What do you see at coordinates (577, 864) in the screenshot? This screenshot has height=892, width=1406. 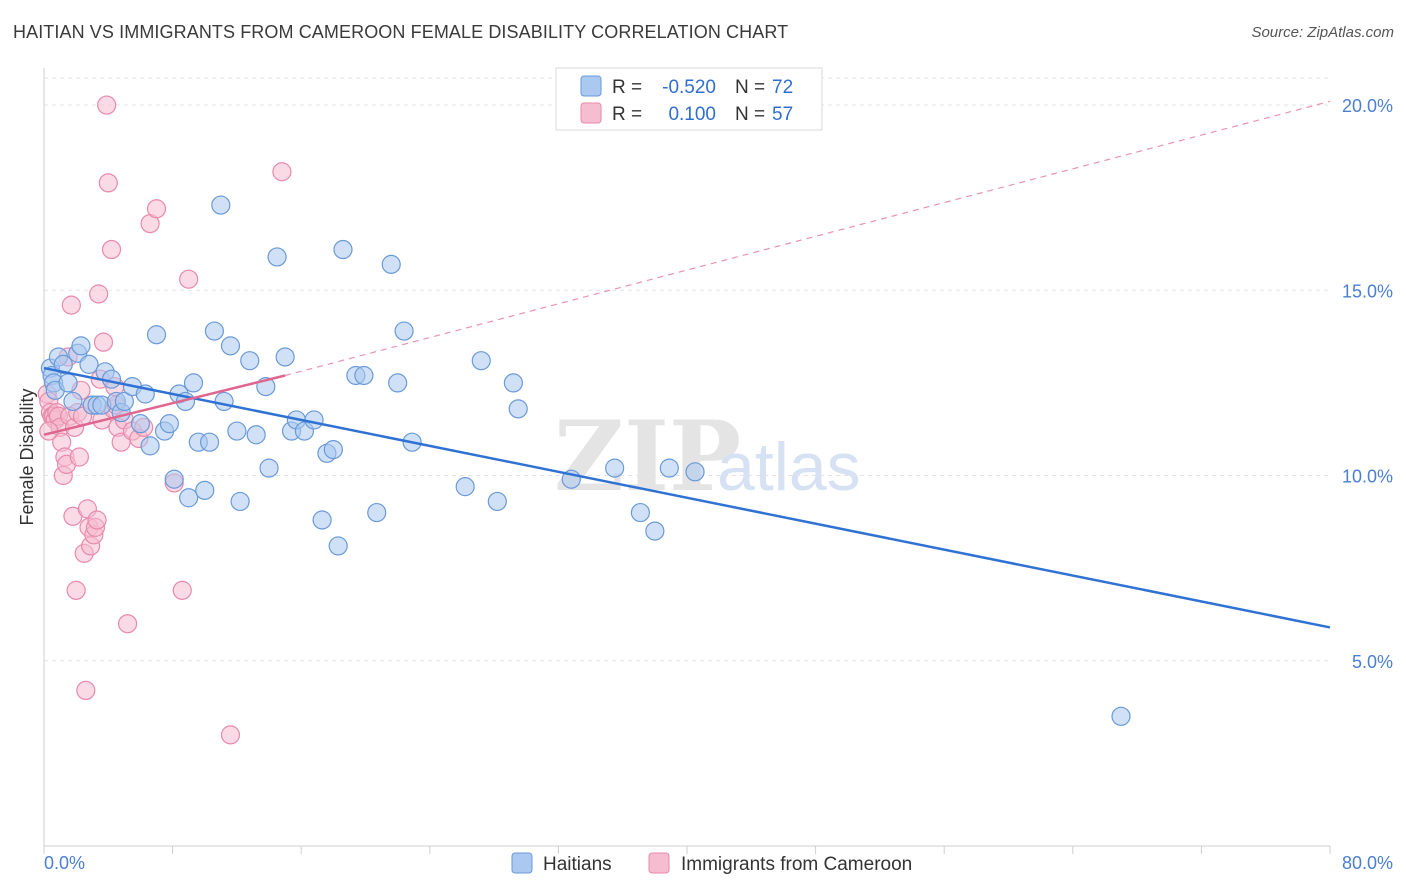 I see `bottom-legend-label-haitians: Haitians` at bounding box center [577, 864].